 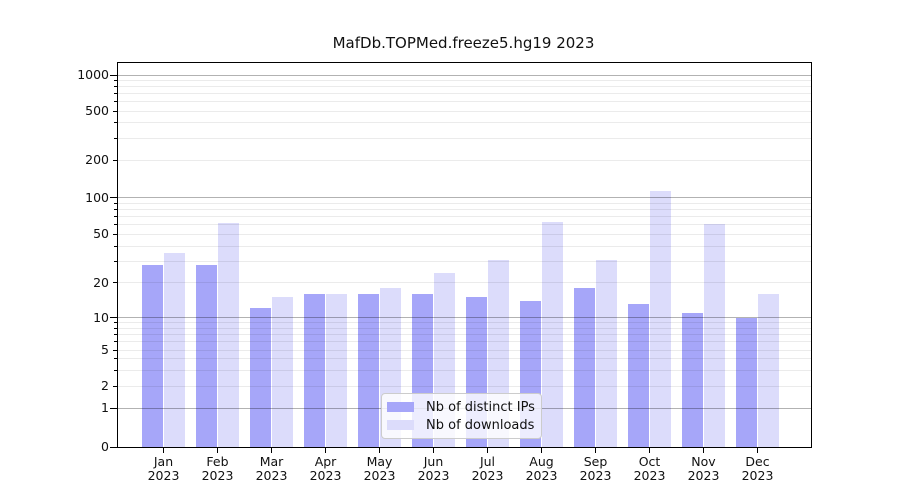 I want to click on legend-label-downloads: Nb of downloads, so click(x=480, y=425).